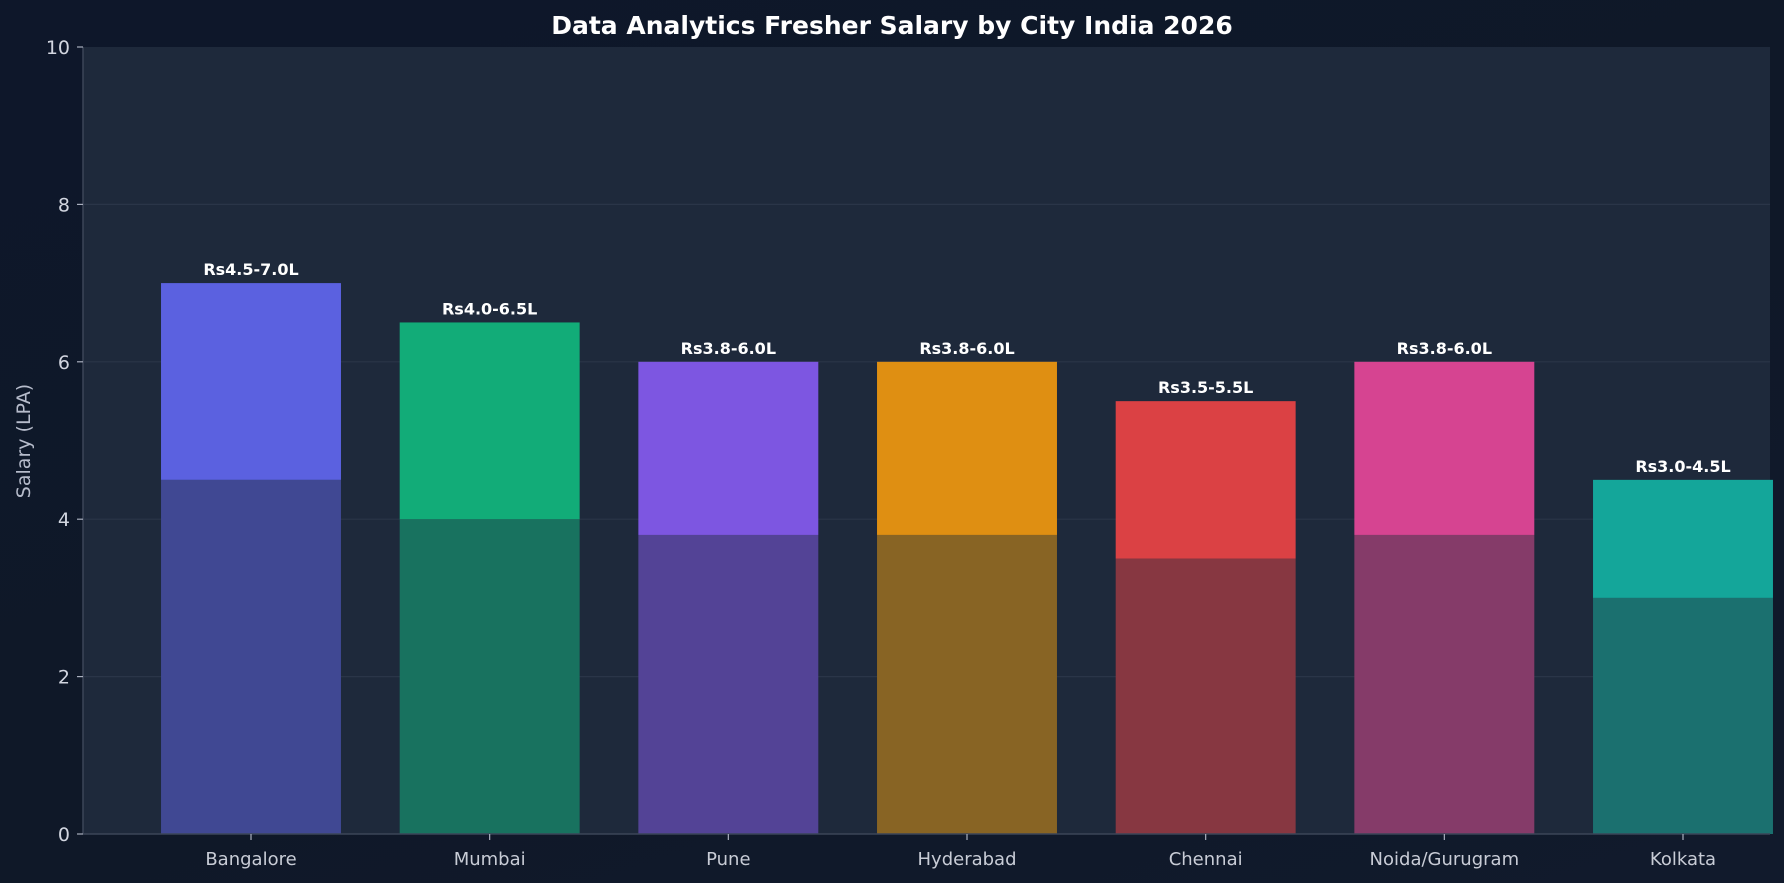 This screenshot has height=883, width=1784. I want to click on x-tick-label-5: Noida/Gurugram, so click(1445, 859).